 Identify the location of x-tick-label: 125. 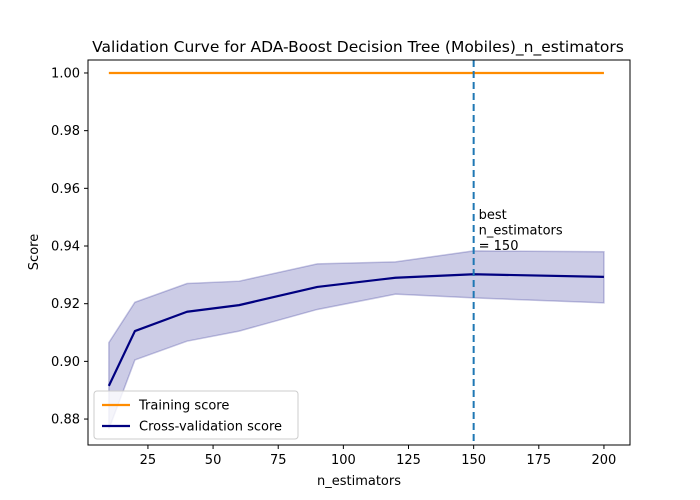
(408, 460).